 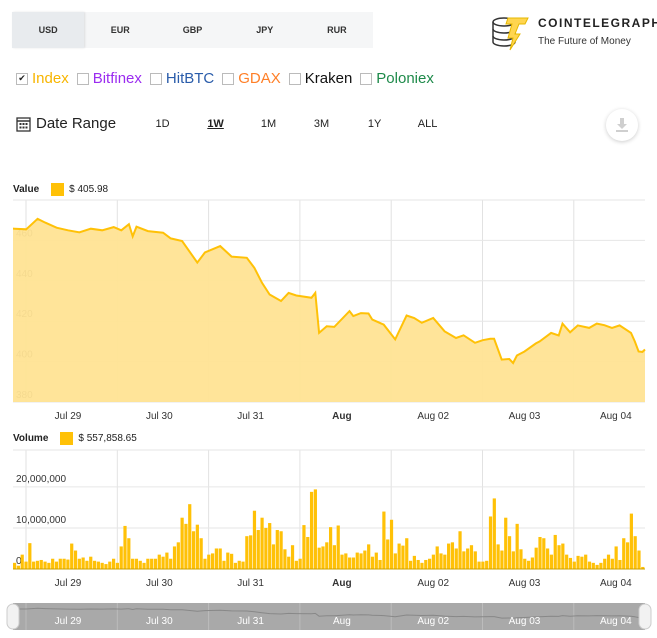 What do you see at coordinates (433, 416) in the screenshot?
I see `x-tick-label: Aug 02` at bounding box center [433, 416].